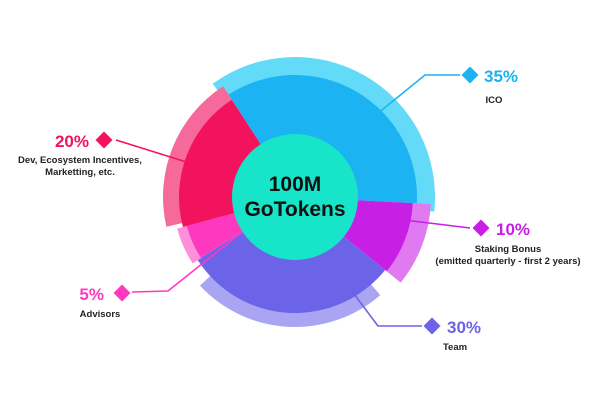  What do you see at coordinates (408, 243) in the screenshot?
I see `staking-bonus-outer-band` at bounding box center [408, 243].